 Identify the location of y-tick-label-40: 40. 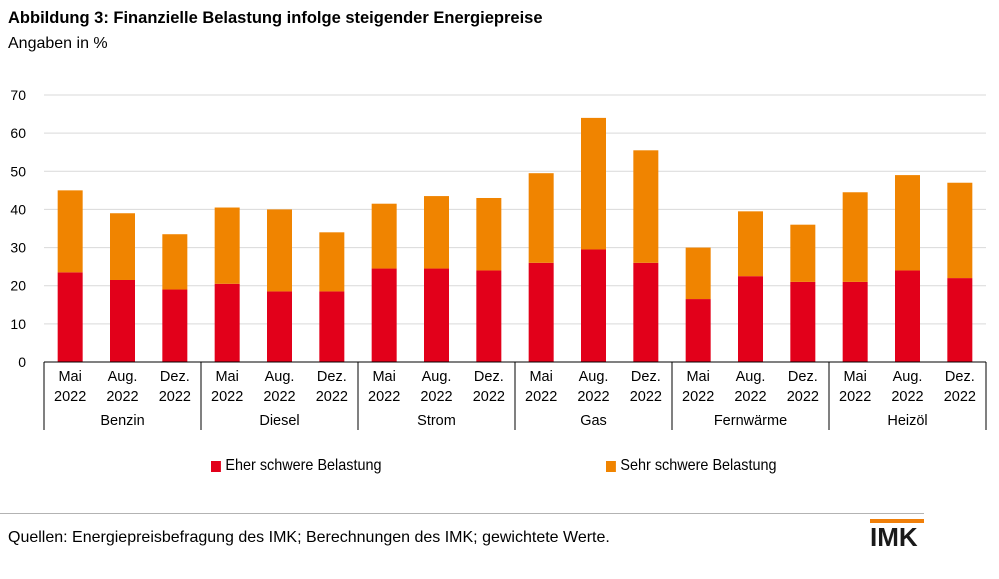
(18, 209).